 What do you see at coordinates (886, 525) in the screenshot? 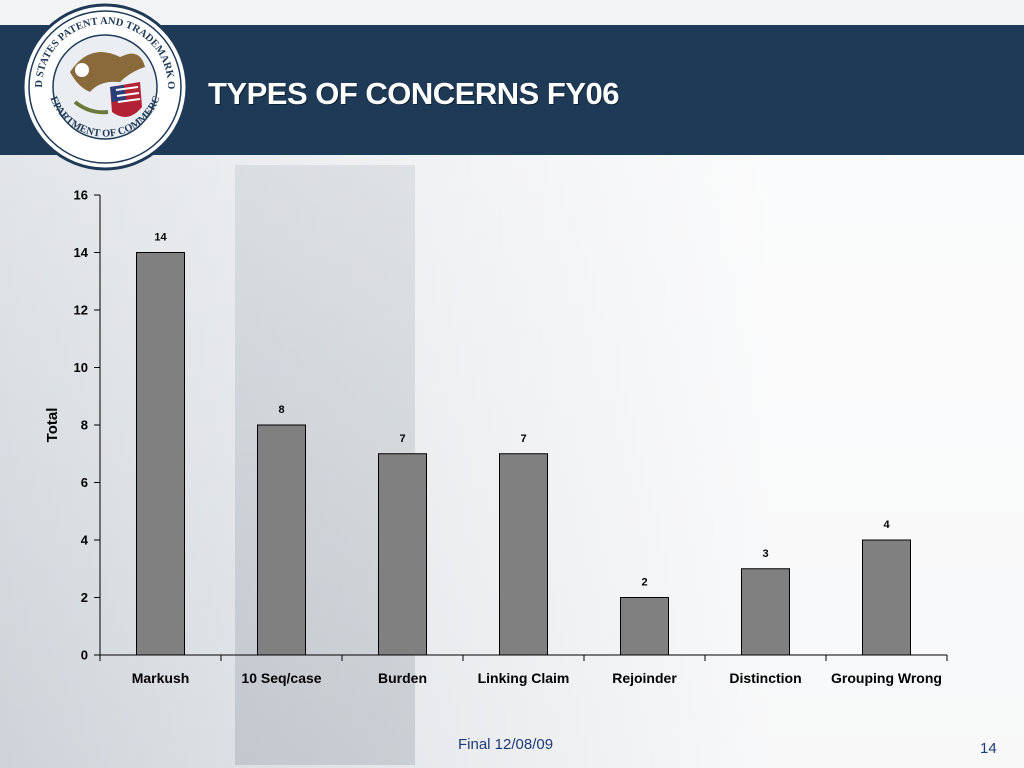
I see `data-label: 4` at bounding box center [886, 525].